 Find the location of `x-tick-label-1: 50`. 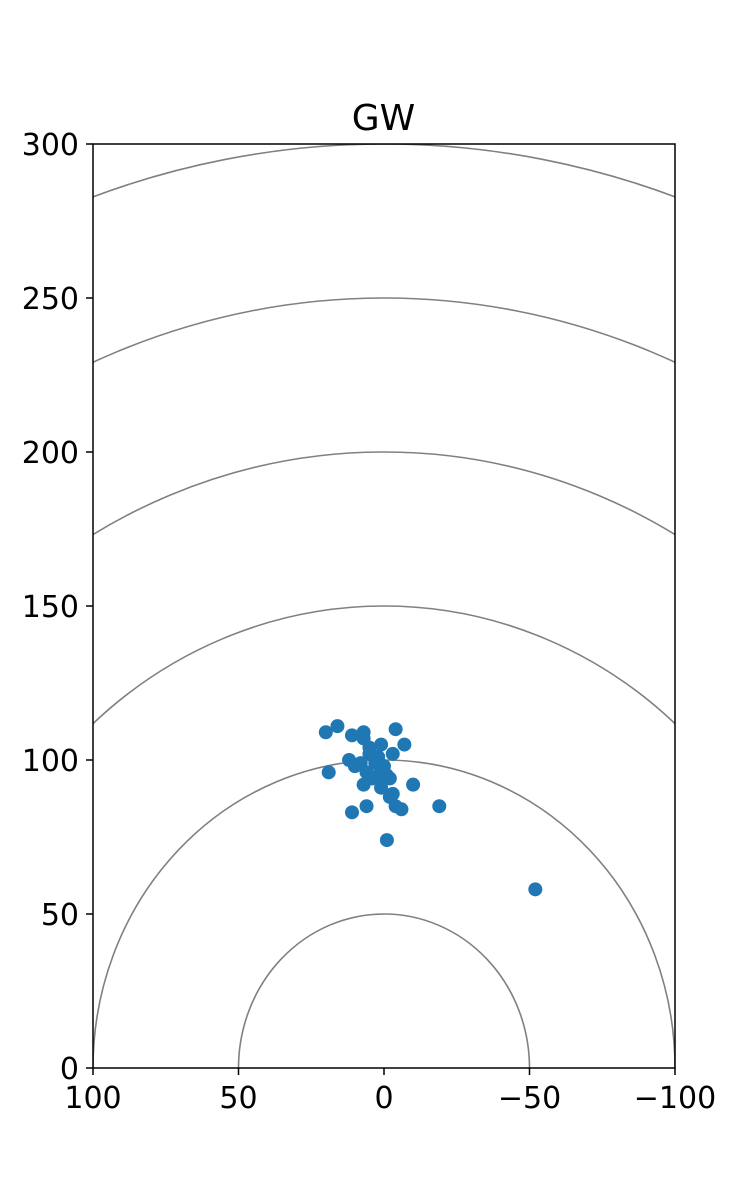

x-tick-label-1: 50 is located at coordinates (238, 1098).